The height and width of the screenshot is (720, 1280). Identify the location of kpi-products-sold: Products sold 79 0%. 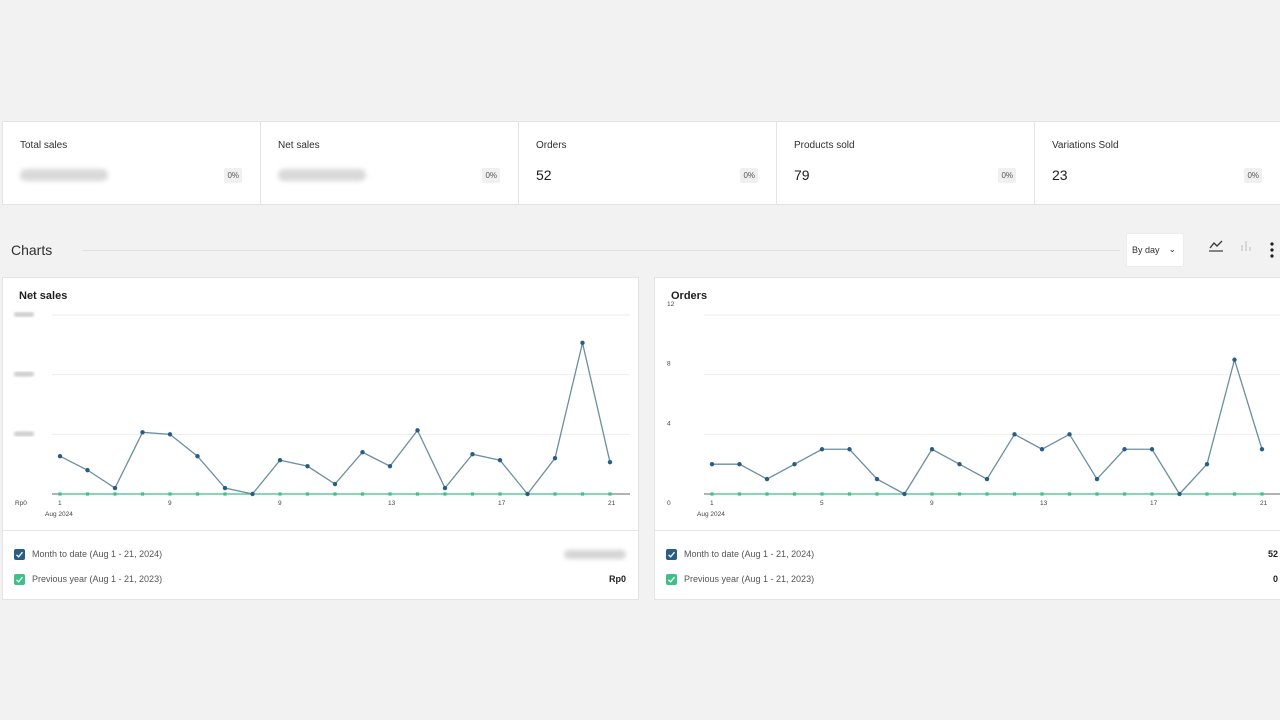
(906, 163).